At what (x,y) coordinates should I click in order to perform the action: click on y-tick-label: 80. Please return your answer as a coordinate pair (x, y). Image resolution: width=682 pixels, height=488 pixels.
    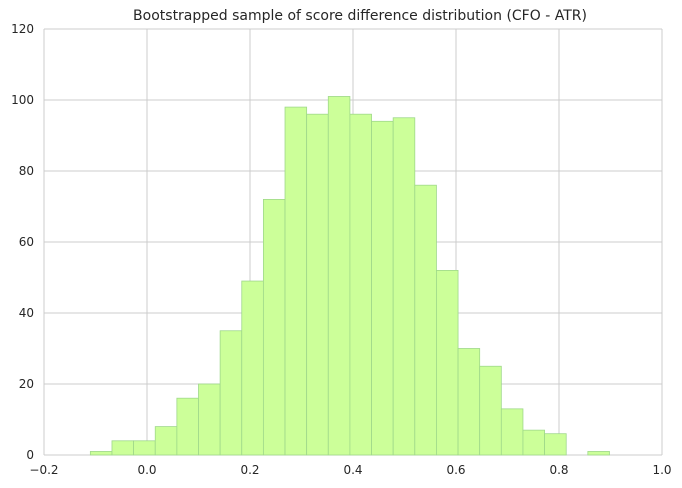
    Looking at the image, I should click on (26, 171).